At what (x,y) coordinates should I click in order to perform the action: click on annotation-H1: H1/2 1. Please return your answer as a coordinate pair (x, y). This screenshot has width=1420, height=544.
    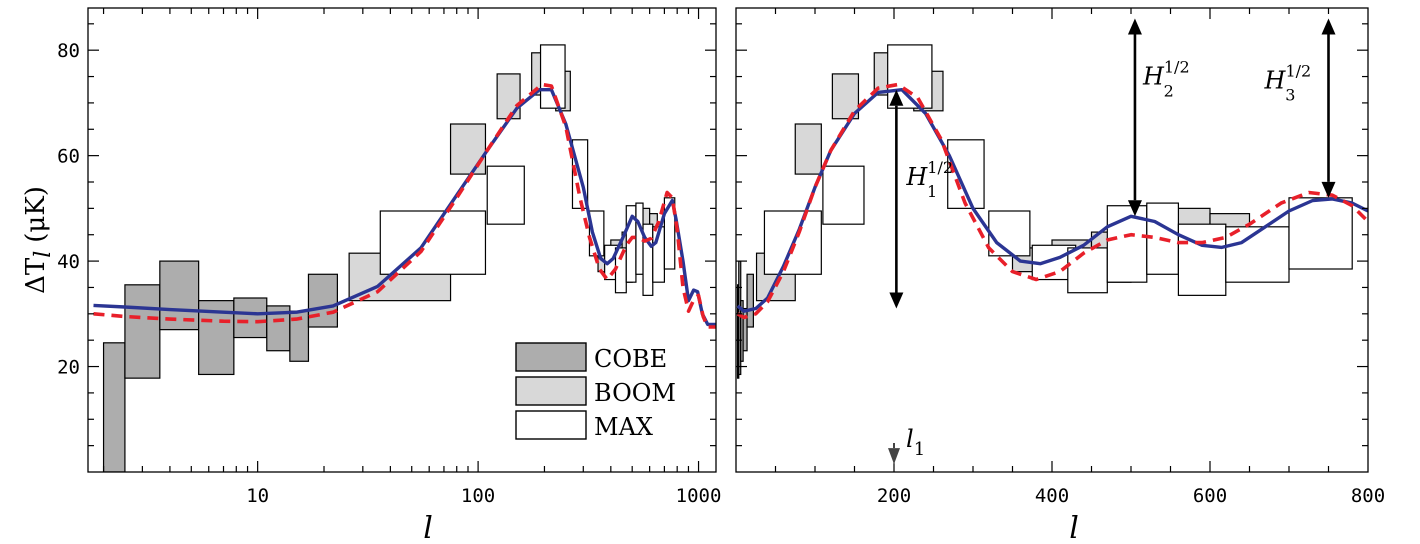
    Looking at the image, I should click on (921, 199).